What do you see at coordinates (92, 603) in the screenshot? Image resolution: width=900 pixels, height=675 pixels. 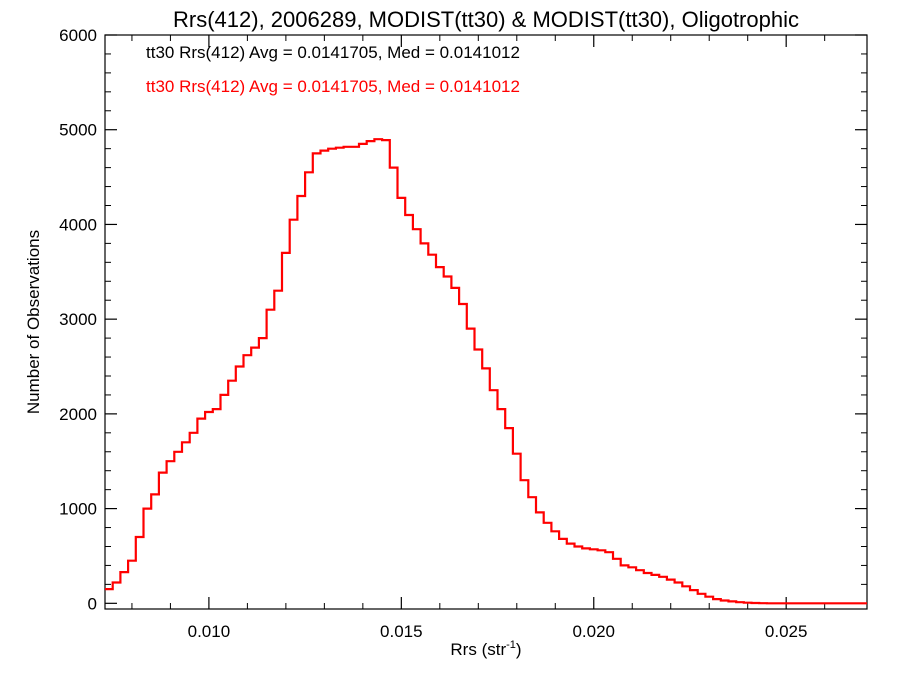 I see `y-tick-label: 0` at bounding box center [92, 603].